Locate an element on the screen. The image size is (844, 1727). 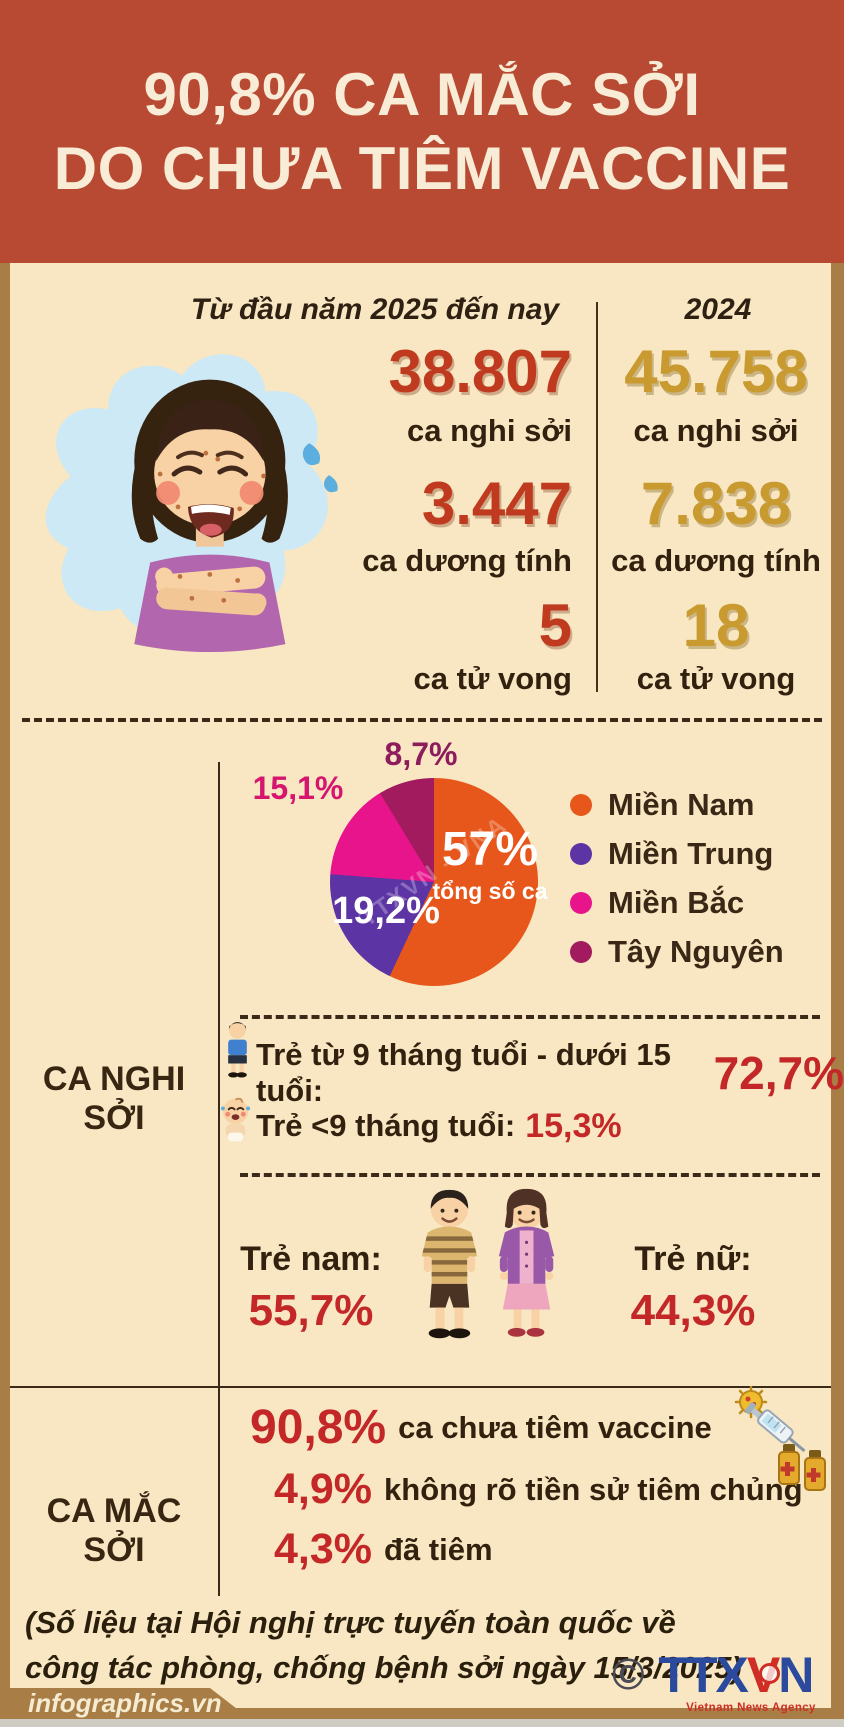
female-label: Trẻ nữ: is located at coordinates (693, 1259).